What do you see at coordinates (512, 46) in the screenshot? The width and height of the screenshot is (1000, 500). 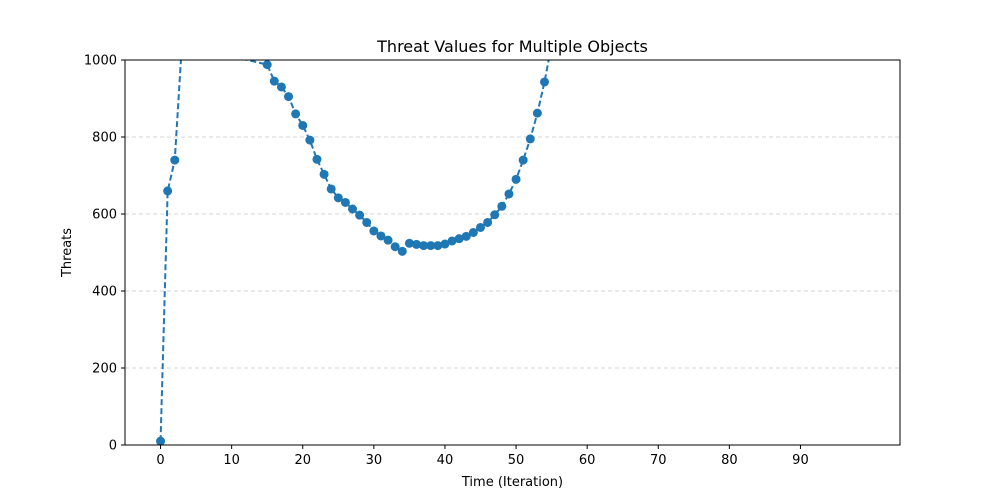 I see `chart-title: Threat Values for Multiple Objects` at bounding box center [512, 46].